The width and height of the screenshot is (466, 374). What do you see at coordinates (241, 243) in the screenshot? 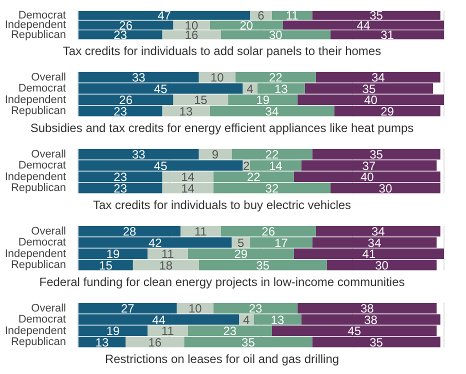
I see `data-label: 5` at bounding box center [241, 243].